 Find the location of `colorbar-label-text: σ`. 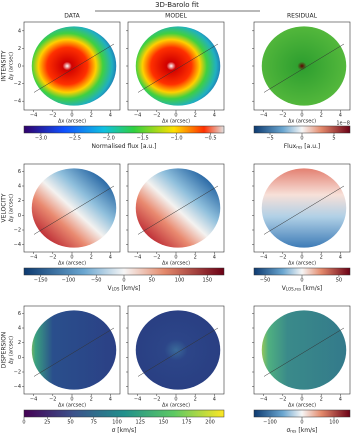

colorbar-label-text: σ is located at coordinates (288, 430).